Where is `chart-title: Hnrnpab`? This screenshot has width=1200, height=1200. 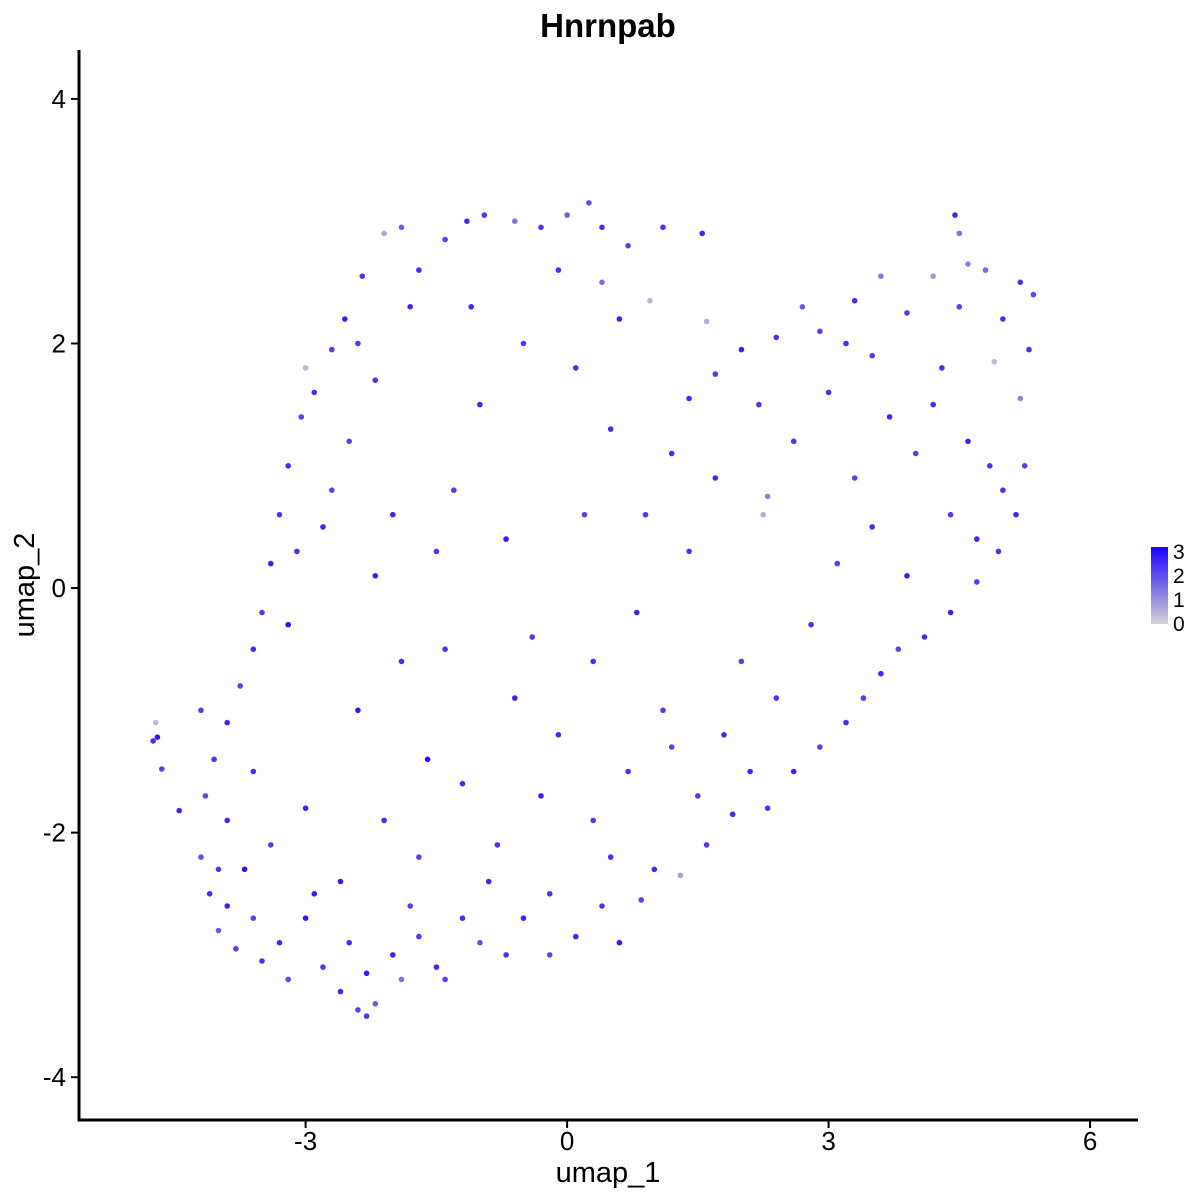 chart-title: Hnrnpab is located at coordinates (608, 25).